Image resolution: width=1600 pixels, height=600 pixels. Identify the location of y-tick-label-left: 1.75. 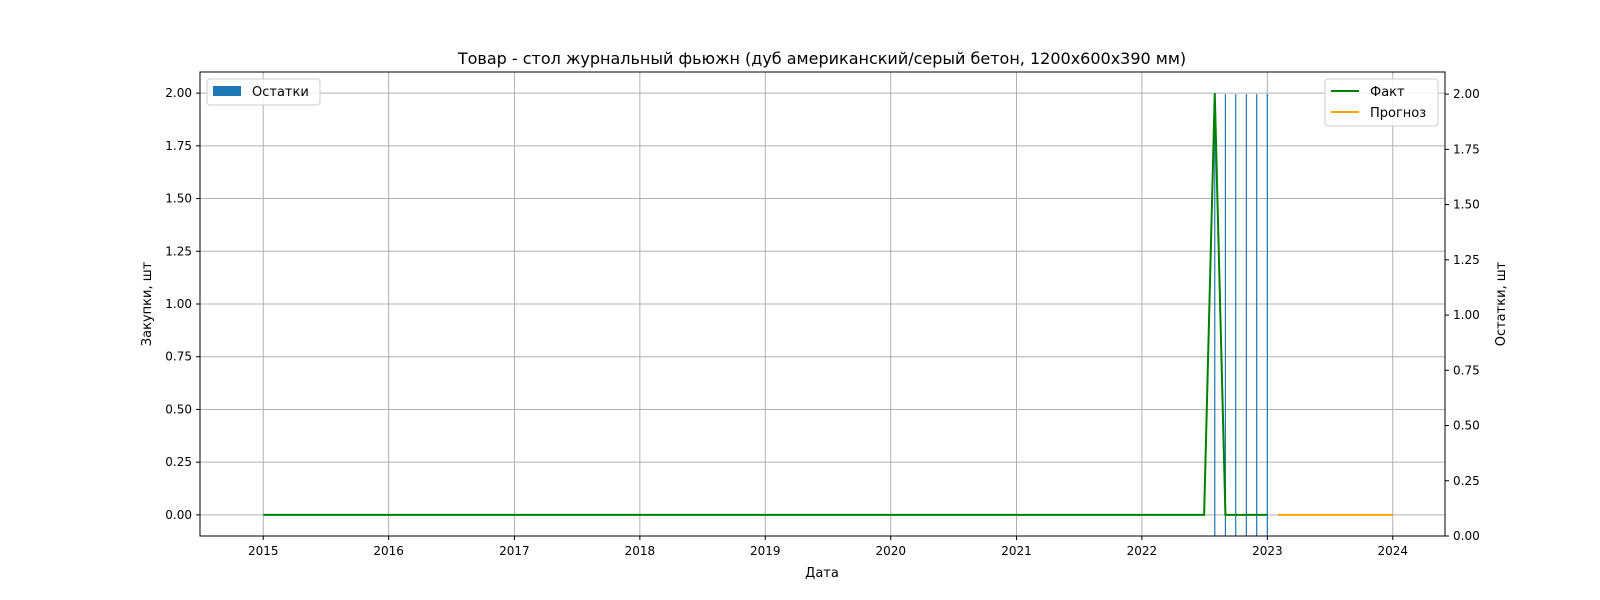
(178, 146).